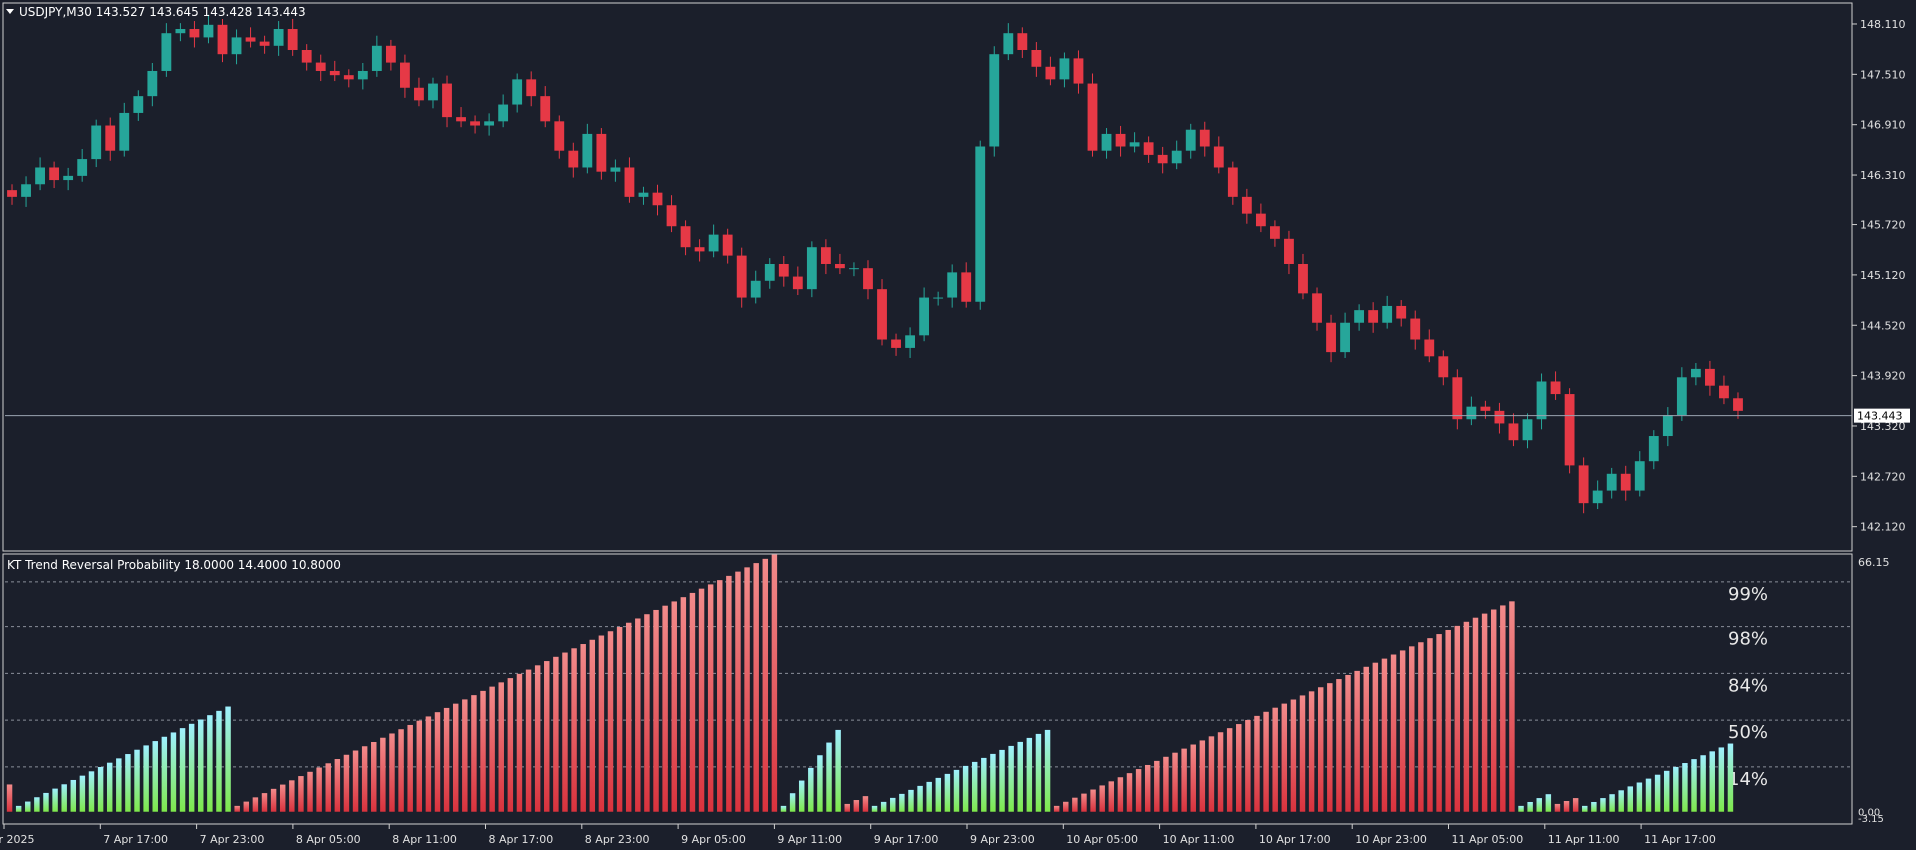 This screenshot has width=1916, height=850. What do you see at coordinates (957, 415) in the screenshot?
I see `current-price-line: 143.443` at bounding box center [957, 415].